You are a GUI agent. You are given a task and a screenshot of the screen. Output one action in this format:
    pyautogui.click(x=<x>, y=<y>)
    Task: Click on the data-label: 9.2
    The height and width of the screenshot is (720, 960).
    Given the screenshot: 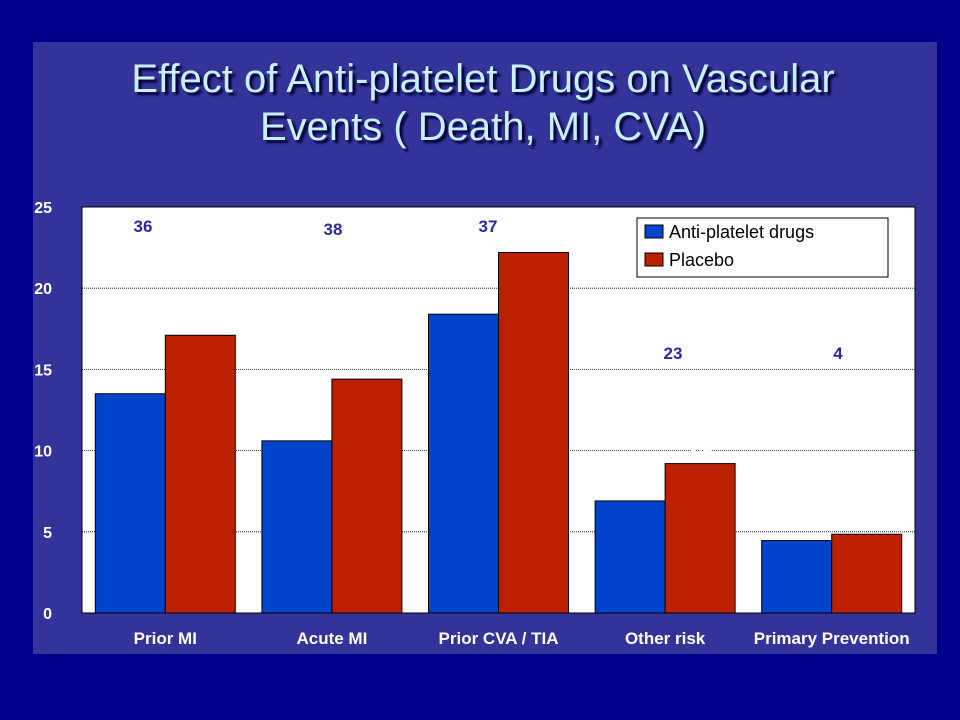 What is the action you would take?
    pyautogui.click(x=700, y=447)
    